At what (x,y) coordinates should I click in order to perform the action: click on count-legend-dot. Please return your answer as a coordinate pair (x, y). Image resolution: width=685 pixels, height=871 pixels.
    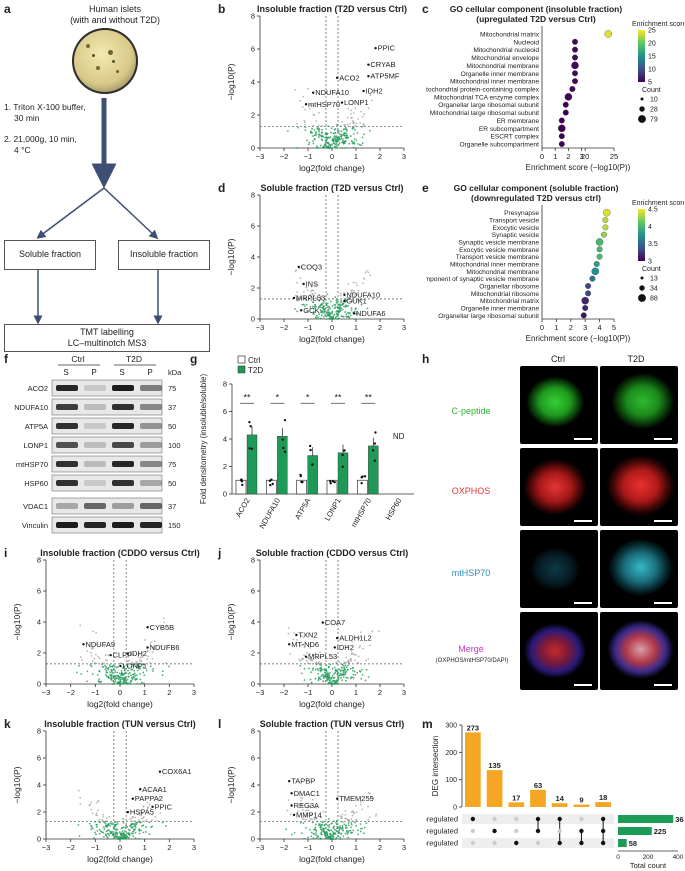
    Looking at the image, I should click on (642, 119).